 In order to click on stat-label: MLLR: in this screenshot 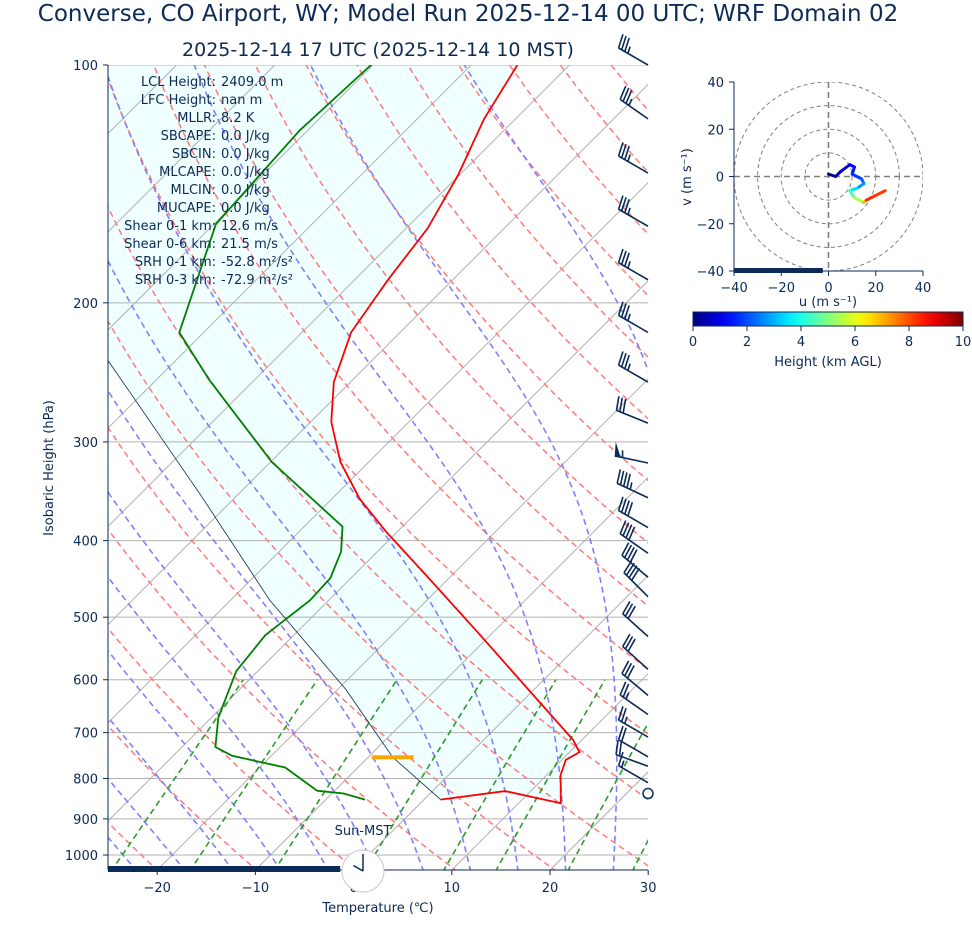, I will do `click(196, 118)`.